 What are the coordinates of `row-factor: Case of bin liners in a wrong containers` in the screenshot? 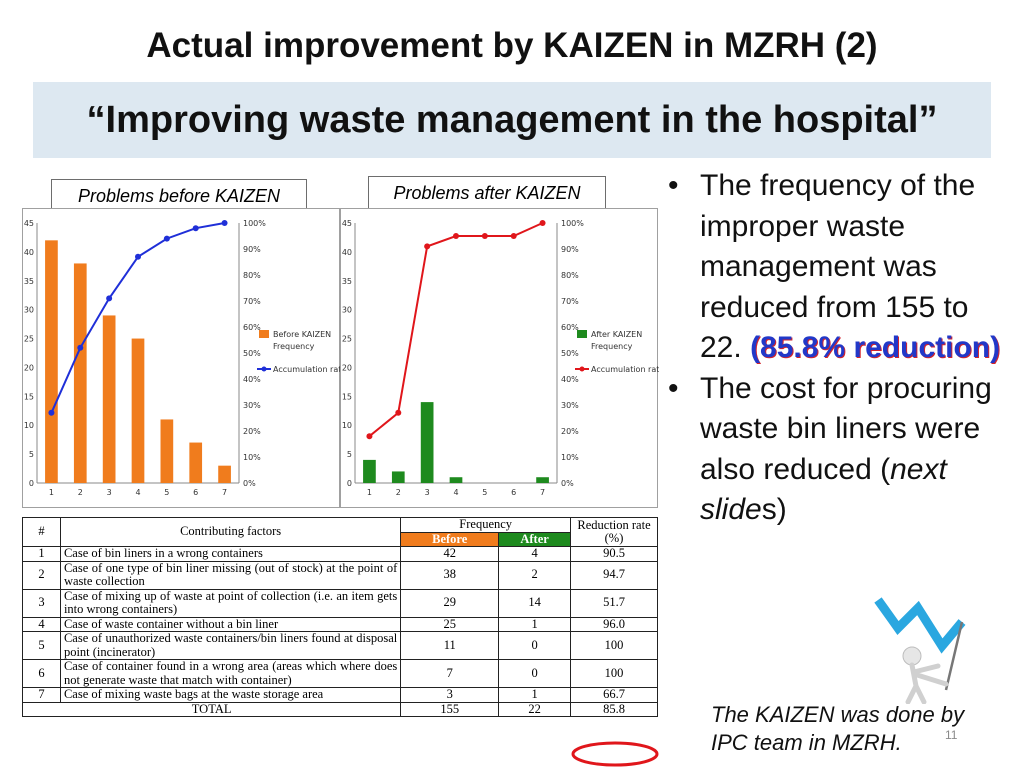 It's located at (230, 554).